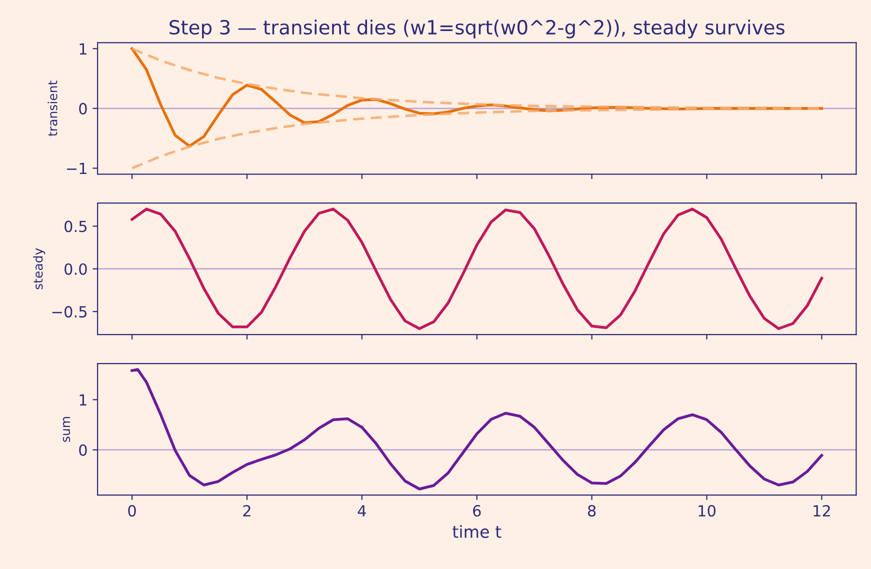 This screenshot has height=569, width=871. I want to click on x-tick-label: 10, so click(707, 511).